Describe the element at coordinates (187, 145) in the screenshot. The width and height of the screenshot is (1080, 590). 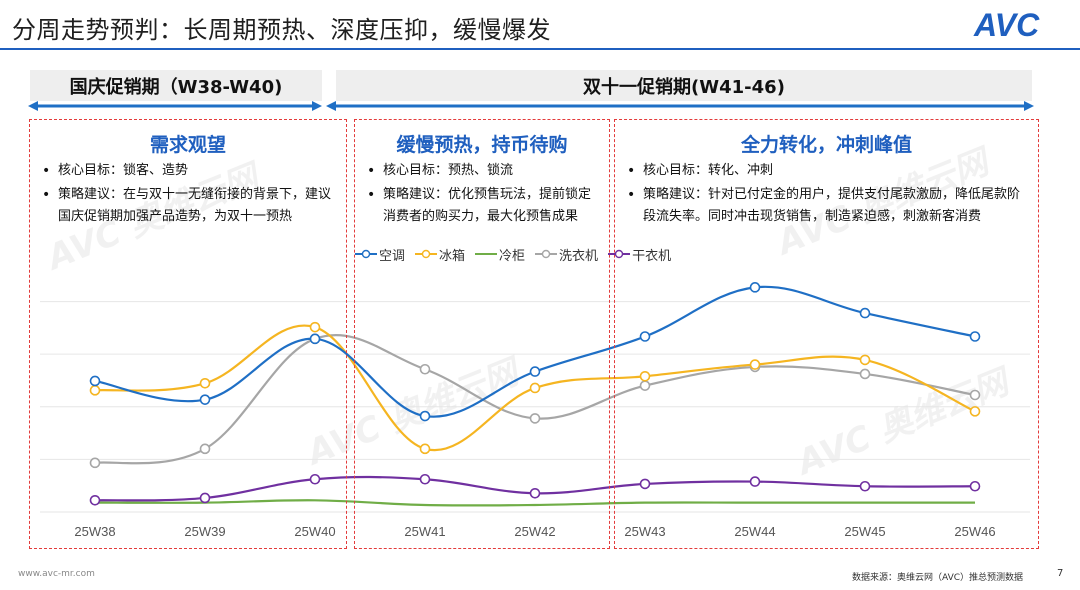
I see `panel-heading: 需求观望` at that location.